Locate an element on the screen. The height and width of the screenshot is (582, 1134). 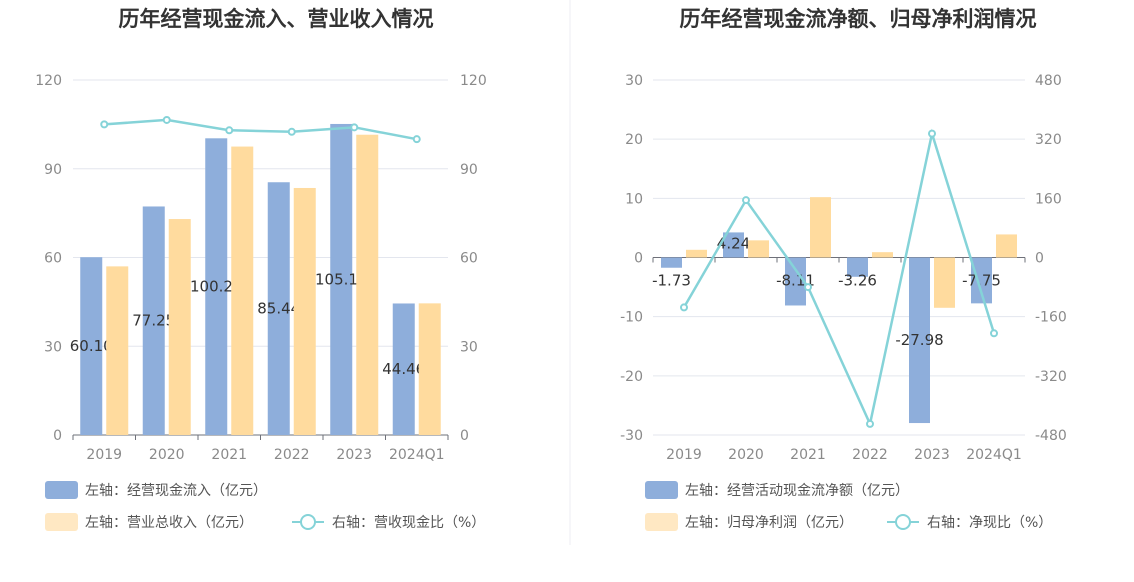
data-label: 60.10 is located at coordinates (91, 346).